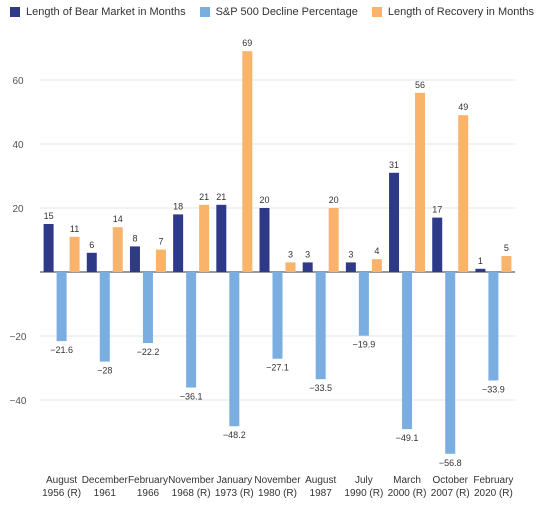 The width and height of the screenshot is (547, 513). Describe the element at coordinates (191, 397) in the screenshot. I see `data-label: −36.1` at that location.